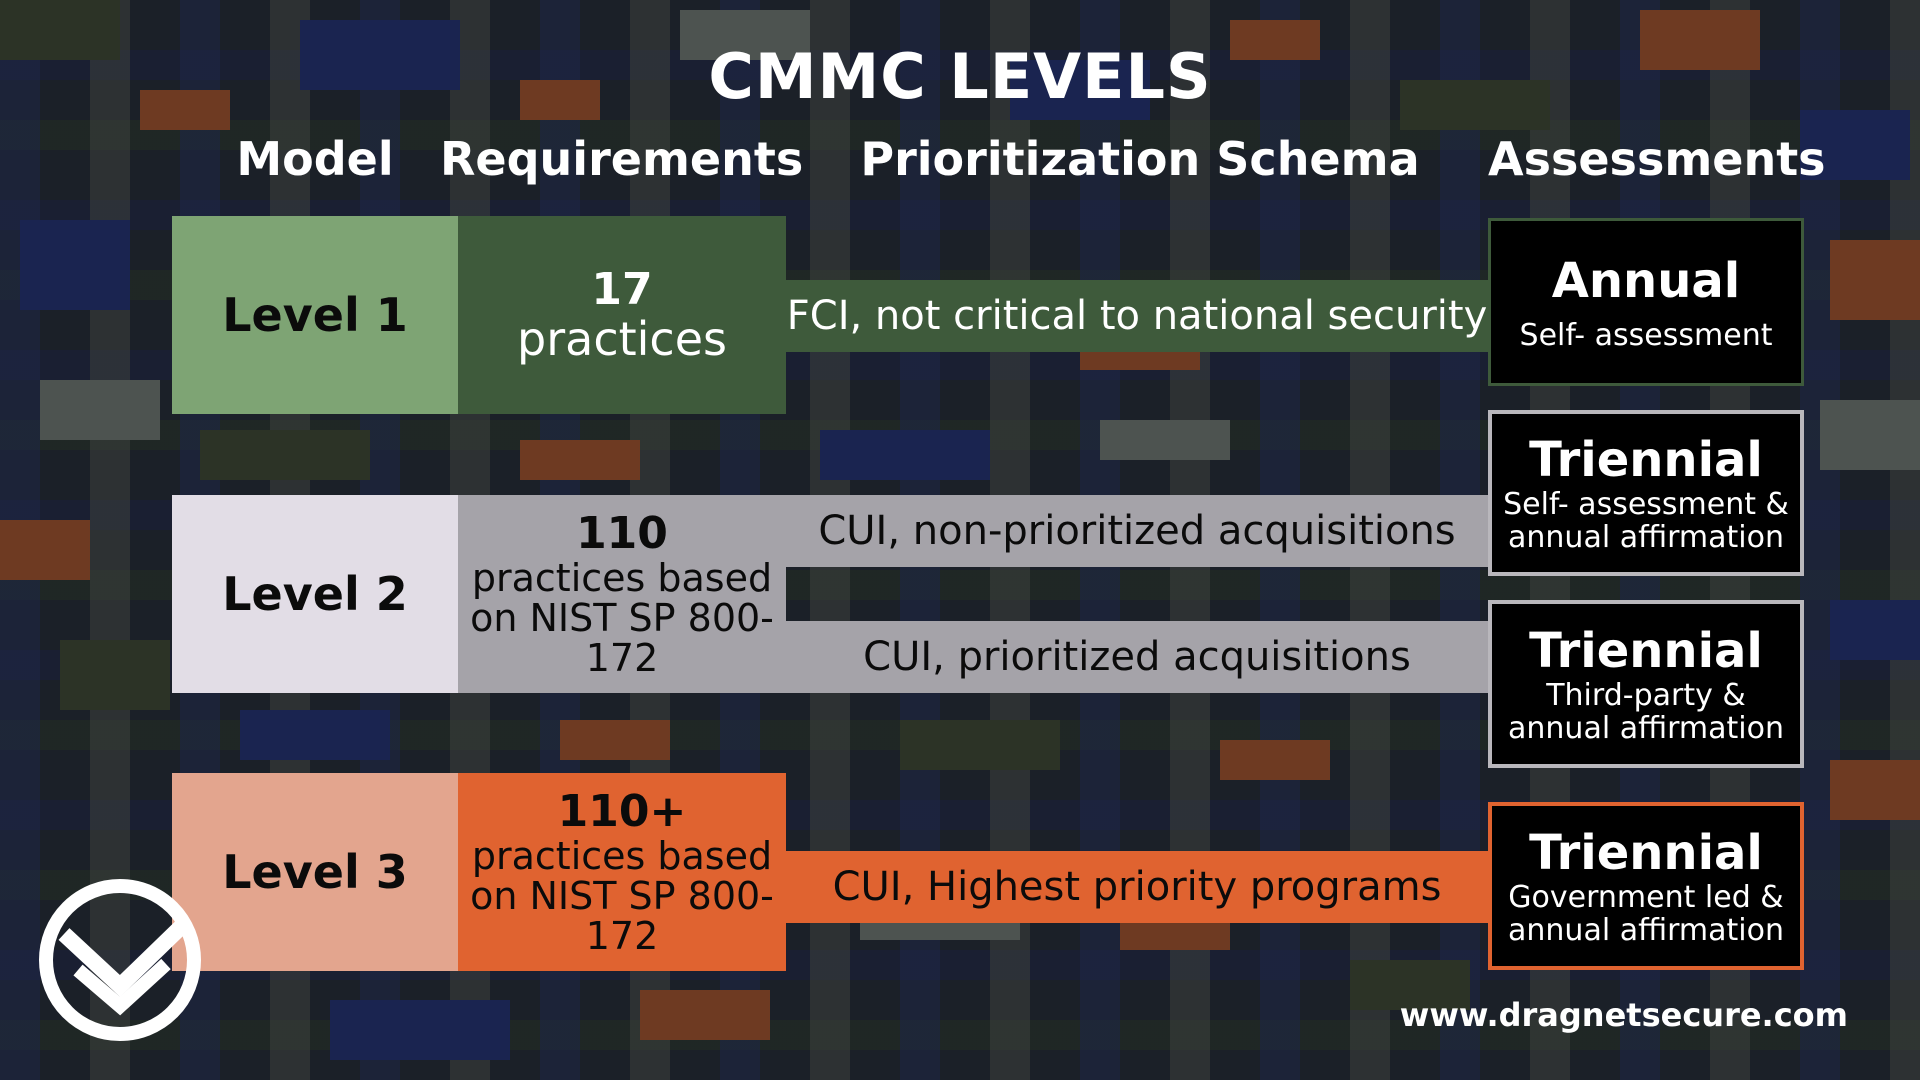  Describe the element at coordinates (120, 960) in the screenshot. I see `check-shield-logo-icon` at that location.